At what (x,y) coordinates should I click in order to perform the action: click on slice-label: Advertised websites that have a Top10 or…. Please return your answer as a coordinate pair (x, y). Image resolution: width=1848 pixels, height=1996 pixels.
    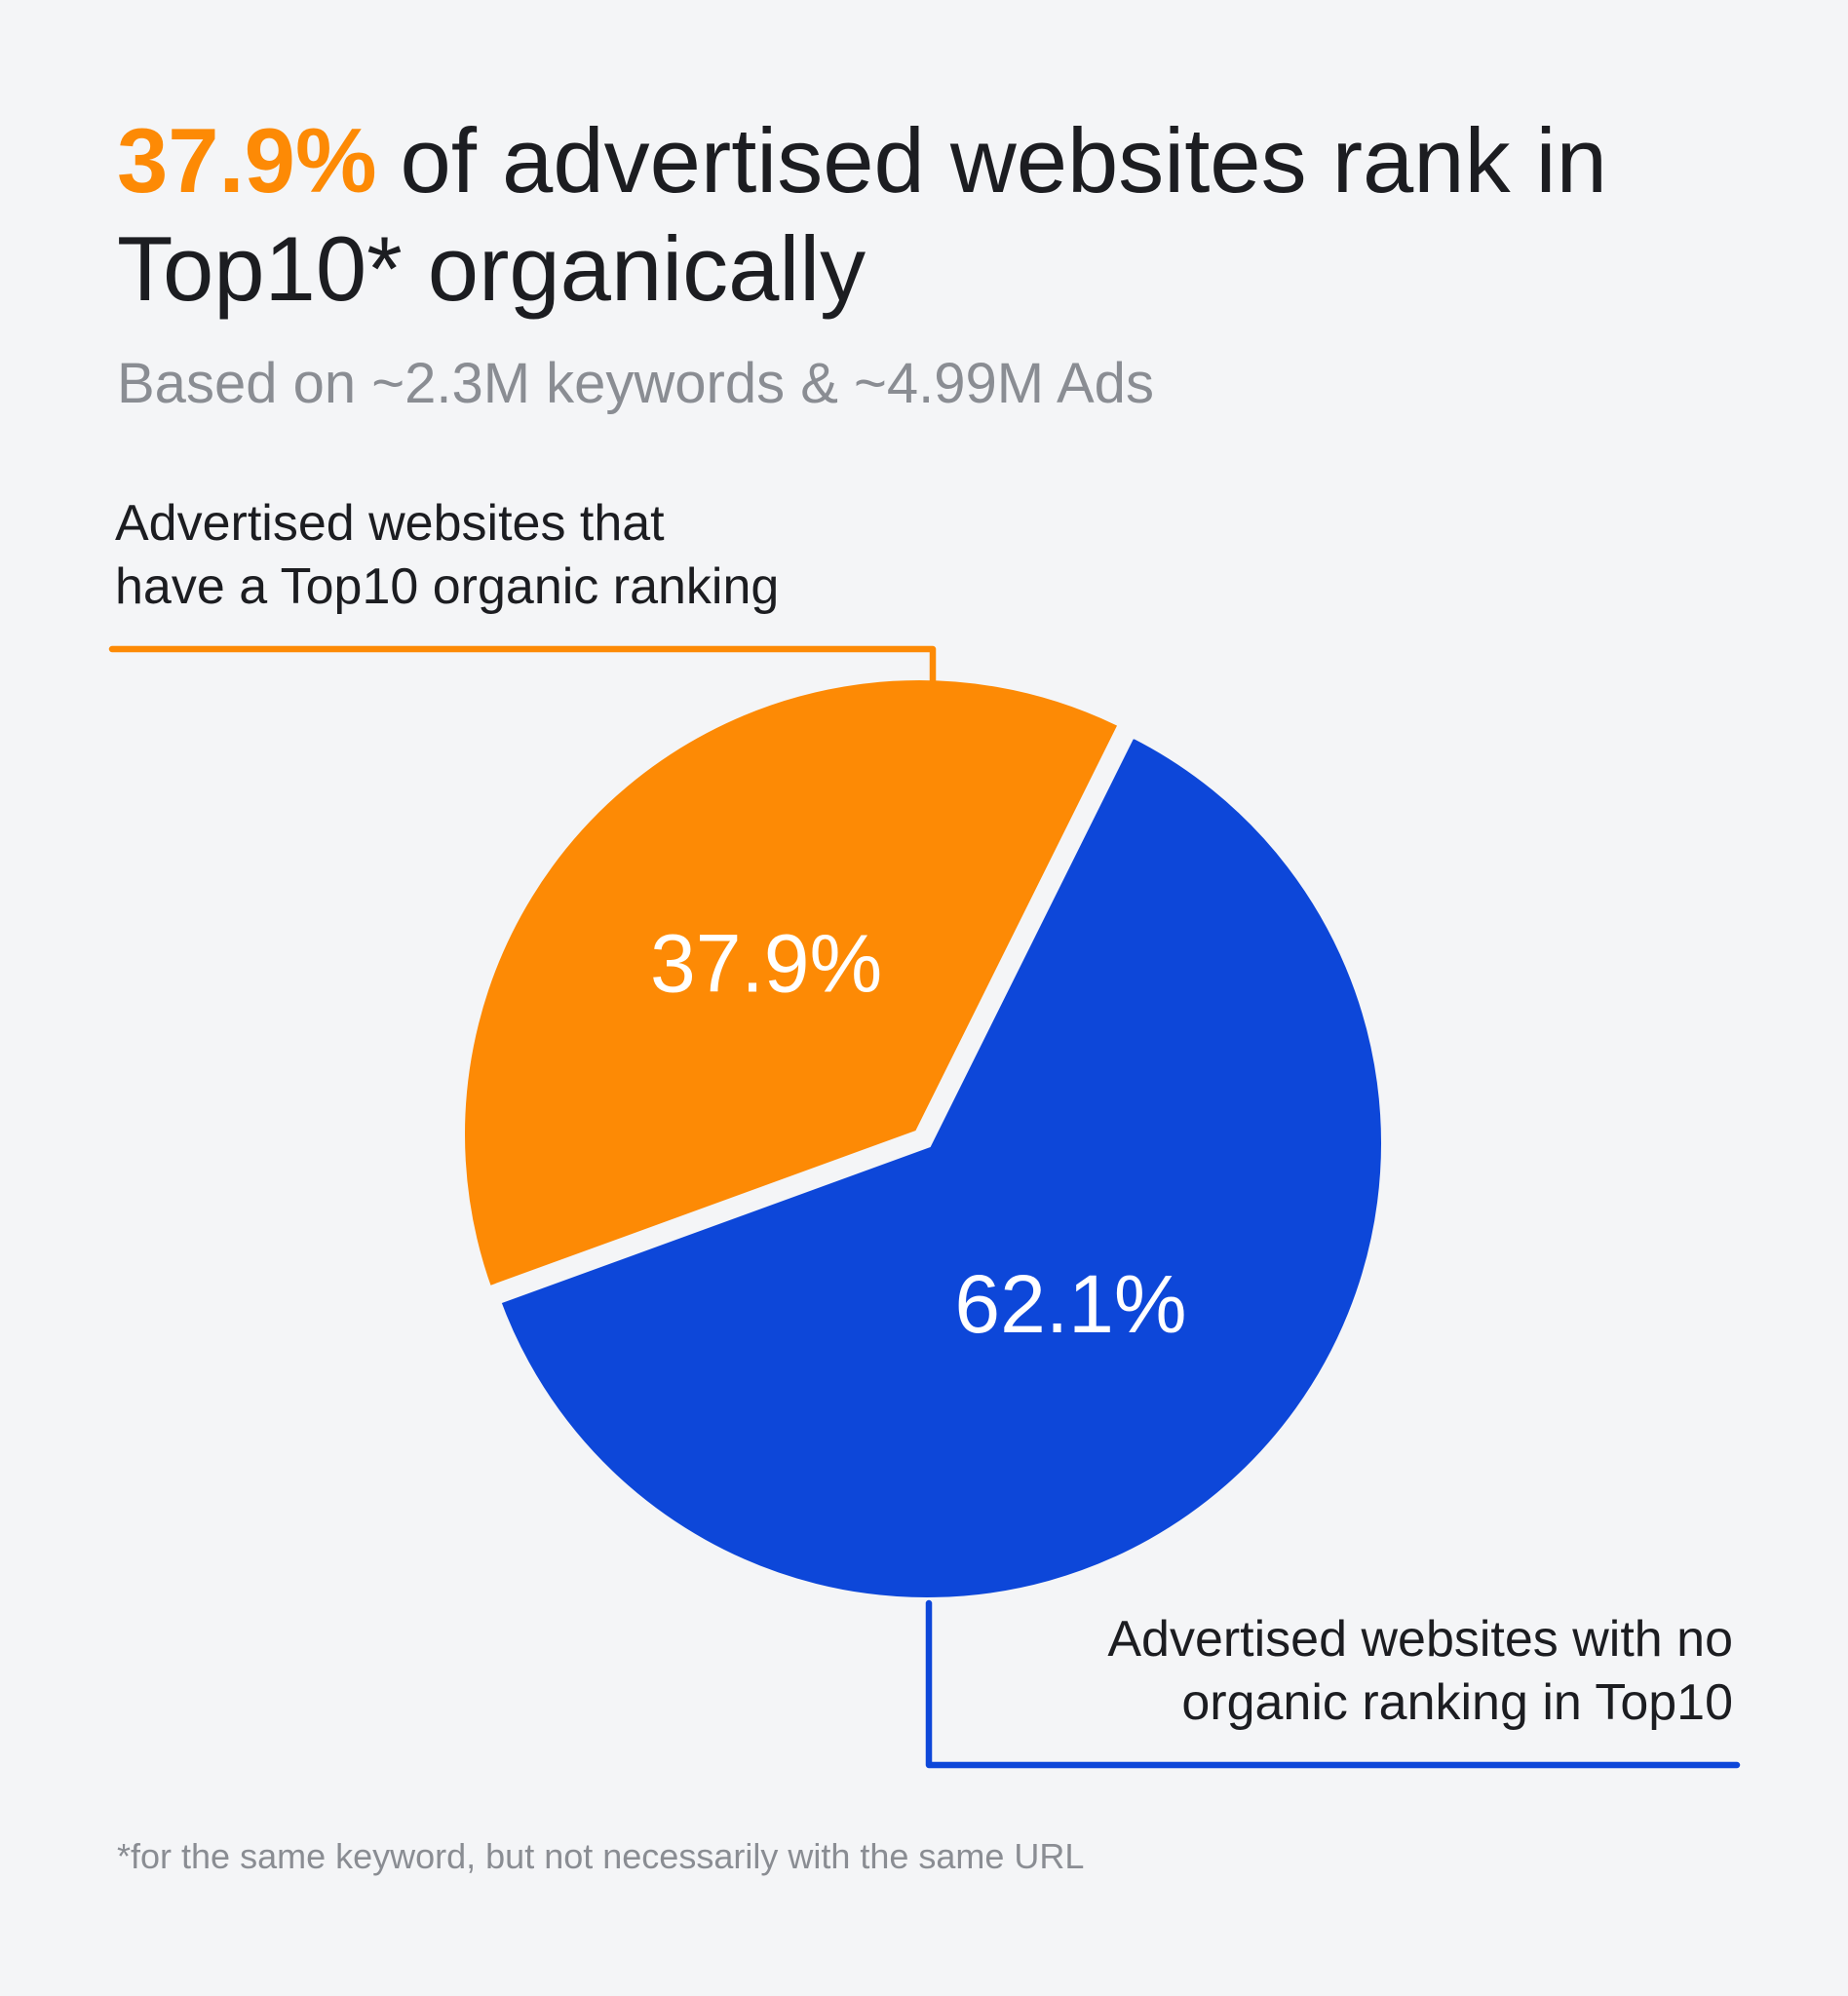
    Looking at the image, I should click on (447, 555).